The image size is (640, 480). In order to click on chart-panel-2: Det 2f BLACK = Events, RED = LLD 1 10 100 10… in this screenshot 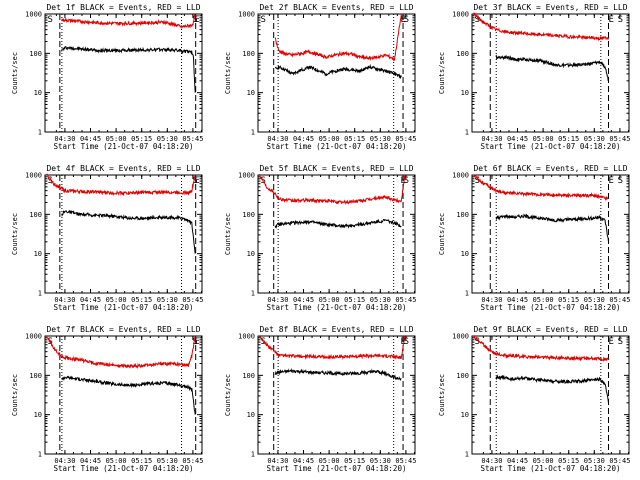, I will do `click(320, 77)`.